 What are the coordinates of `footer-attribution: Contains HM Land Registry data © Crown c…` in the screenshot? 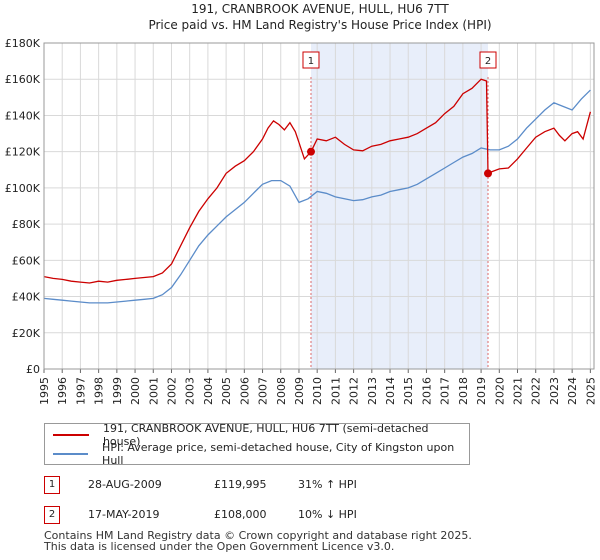 It's located at (258, 541).